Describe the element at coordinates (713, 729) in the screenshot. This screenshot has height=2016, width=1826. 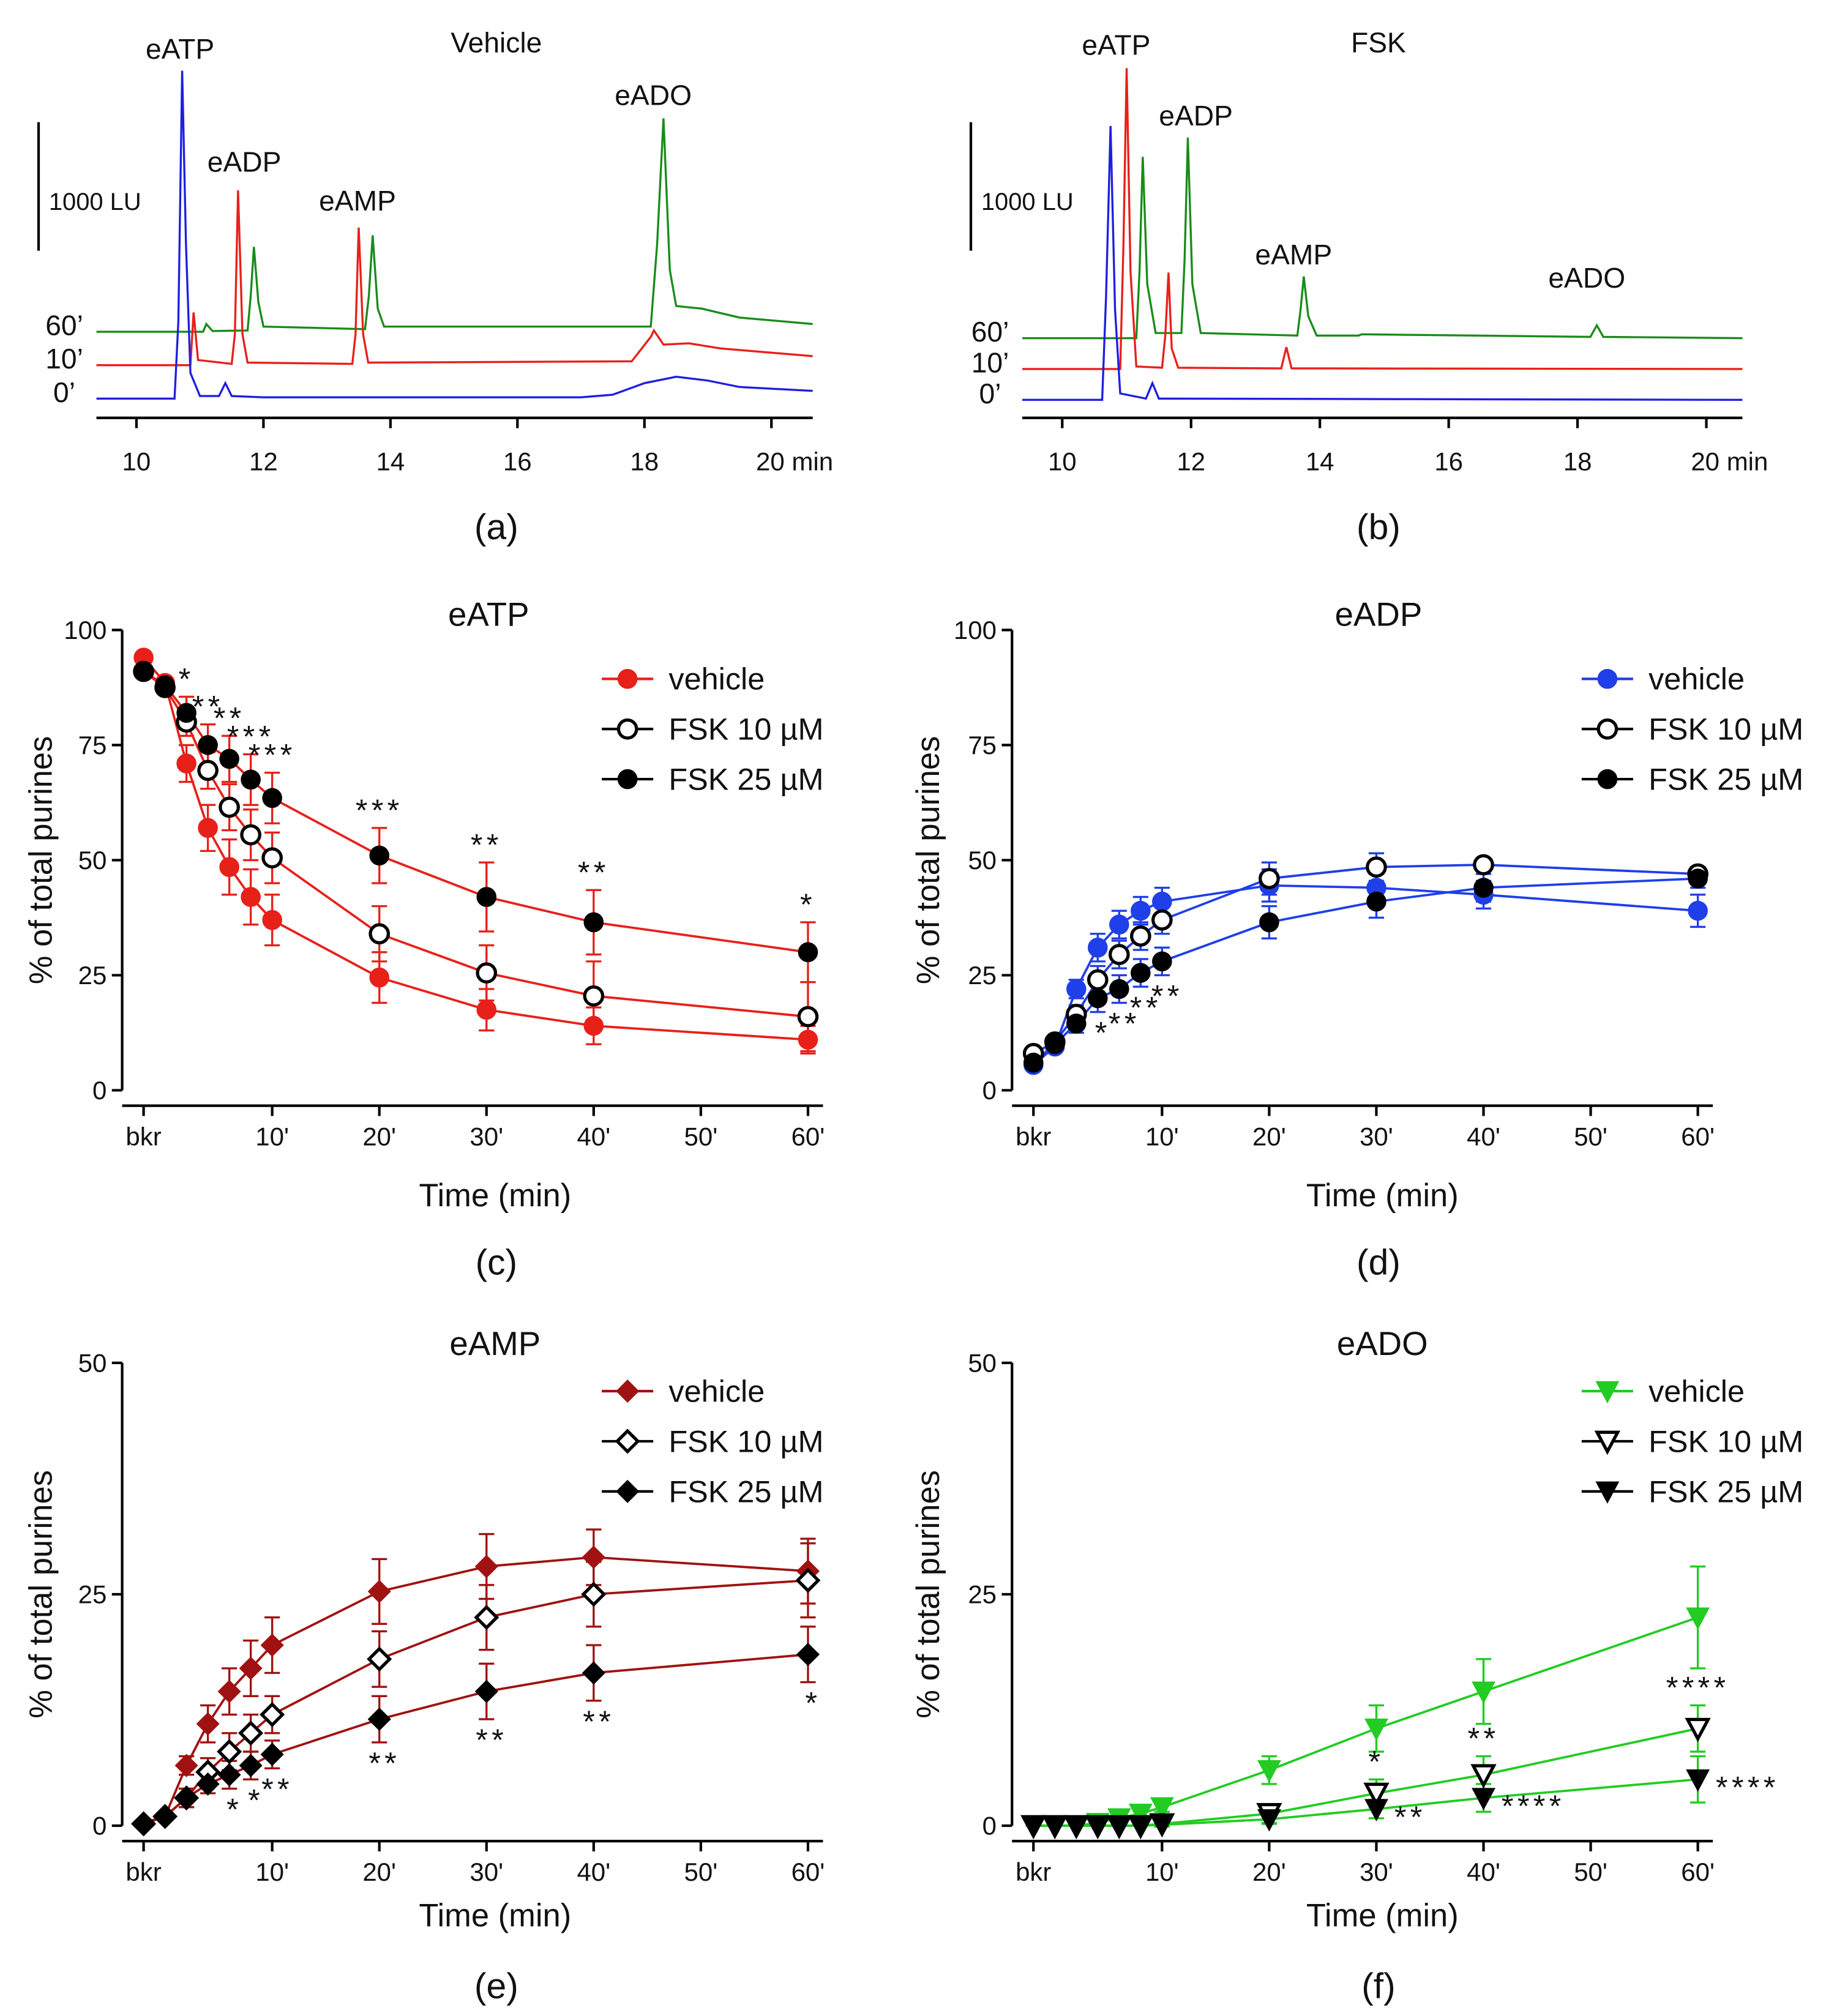
I see `legend-item: FSK 10 µM` at that location.